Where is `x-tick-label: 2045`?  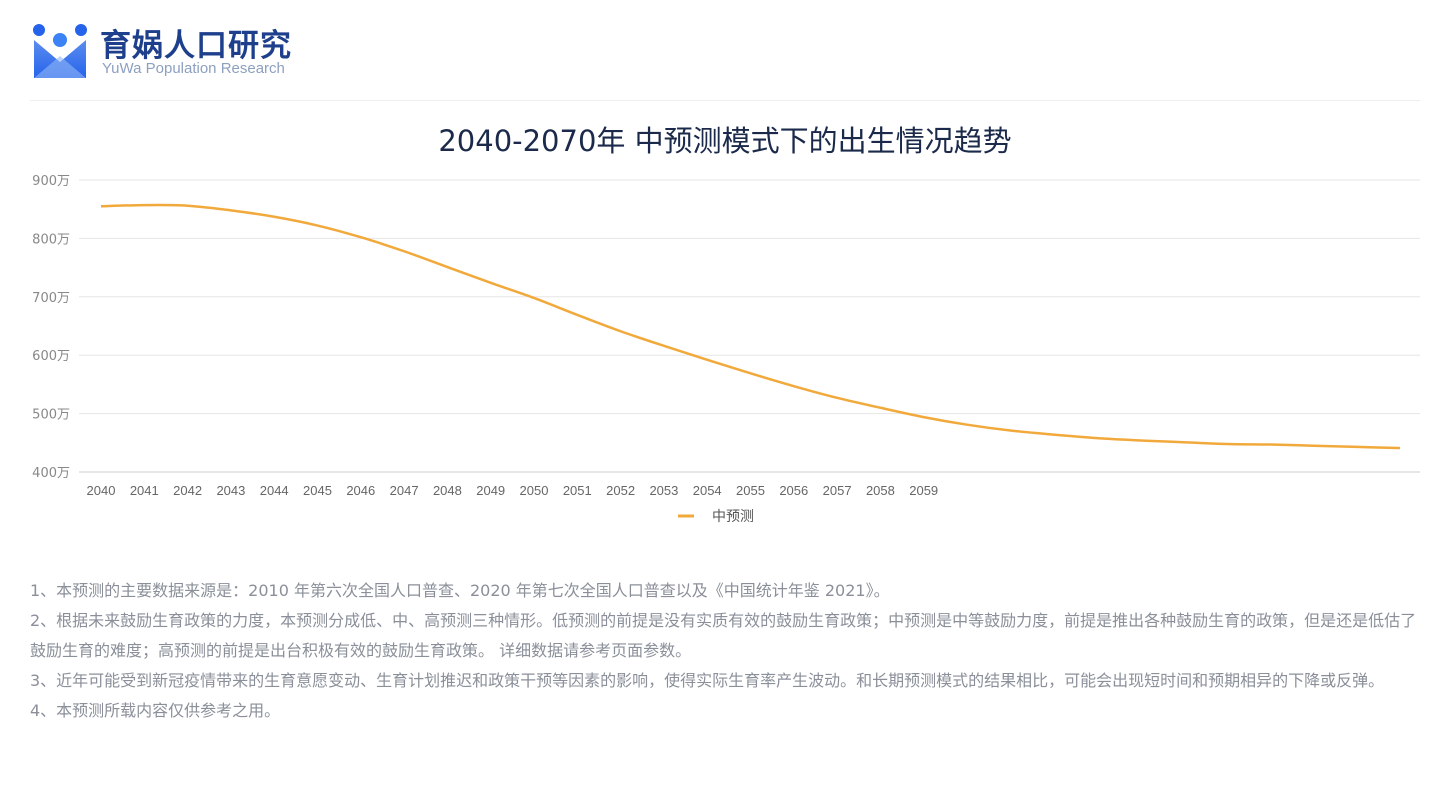
x-tick-label: 2045 is located at coordinates (317, 490).